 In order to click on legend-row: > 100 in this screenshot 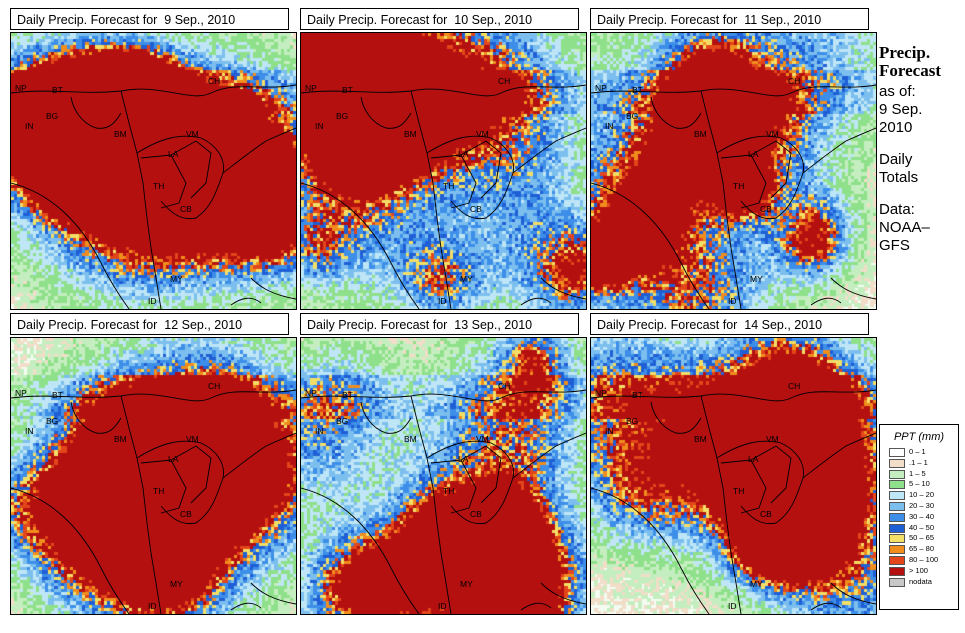, I will do `click(919, 571)`.